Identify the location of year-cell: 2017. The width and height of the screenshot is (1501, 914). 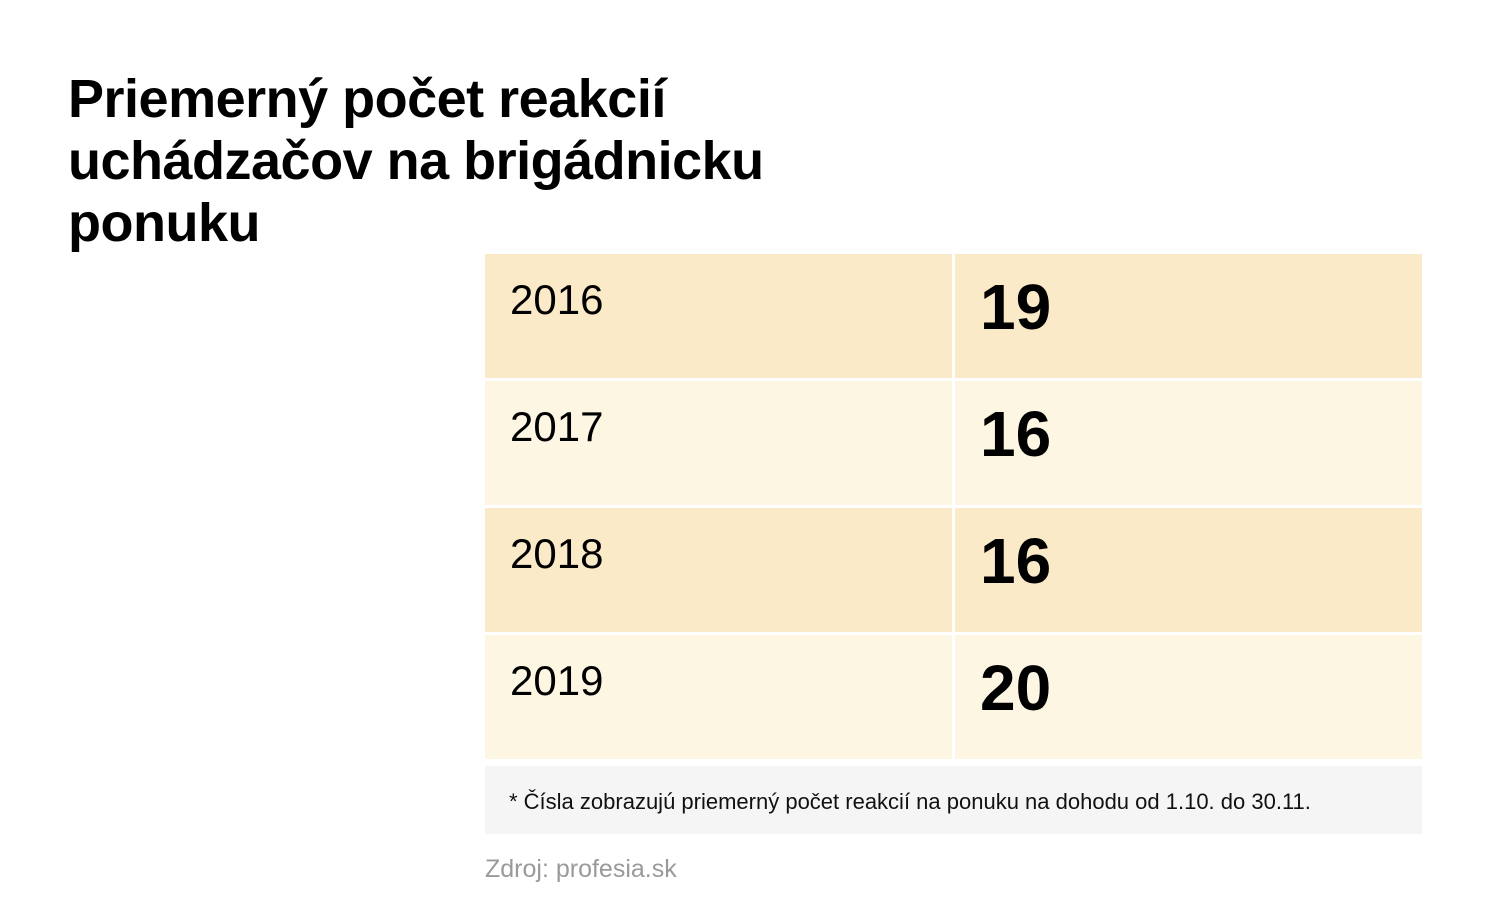
(718, 443).